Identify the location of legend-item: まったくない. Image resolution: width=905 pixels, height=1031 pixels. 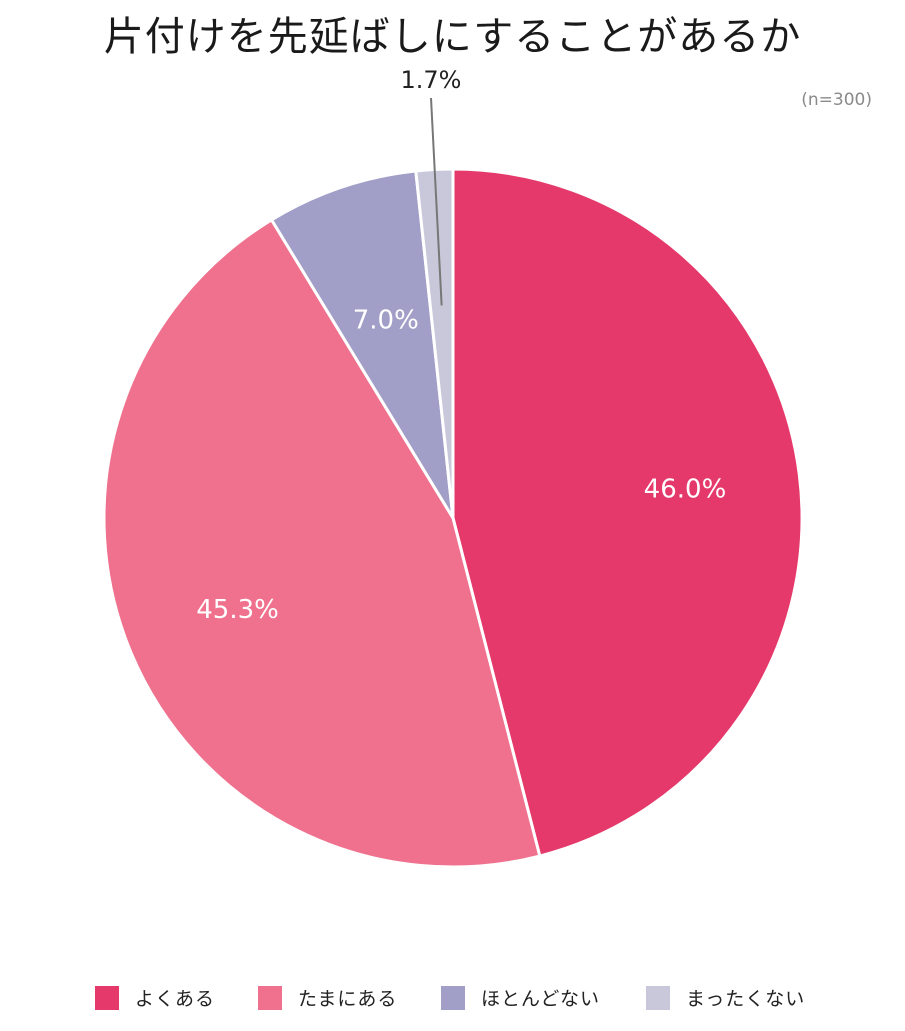
(725, 997).